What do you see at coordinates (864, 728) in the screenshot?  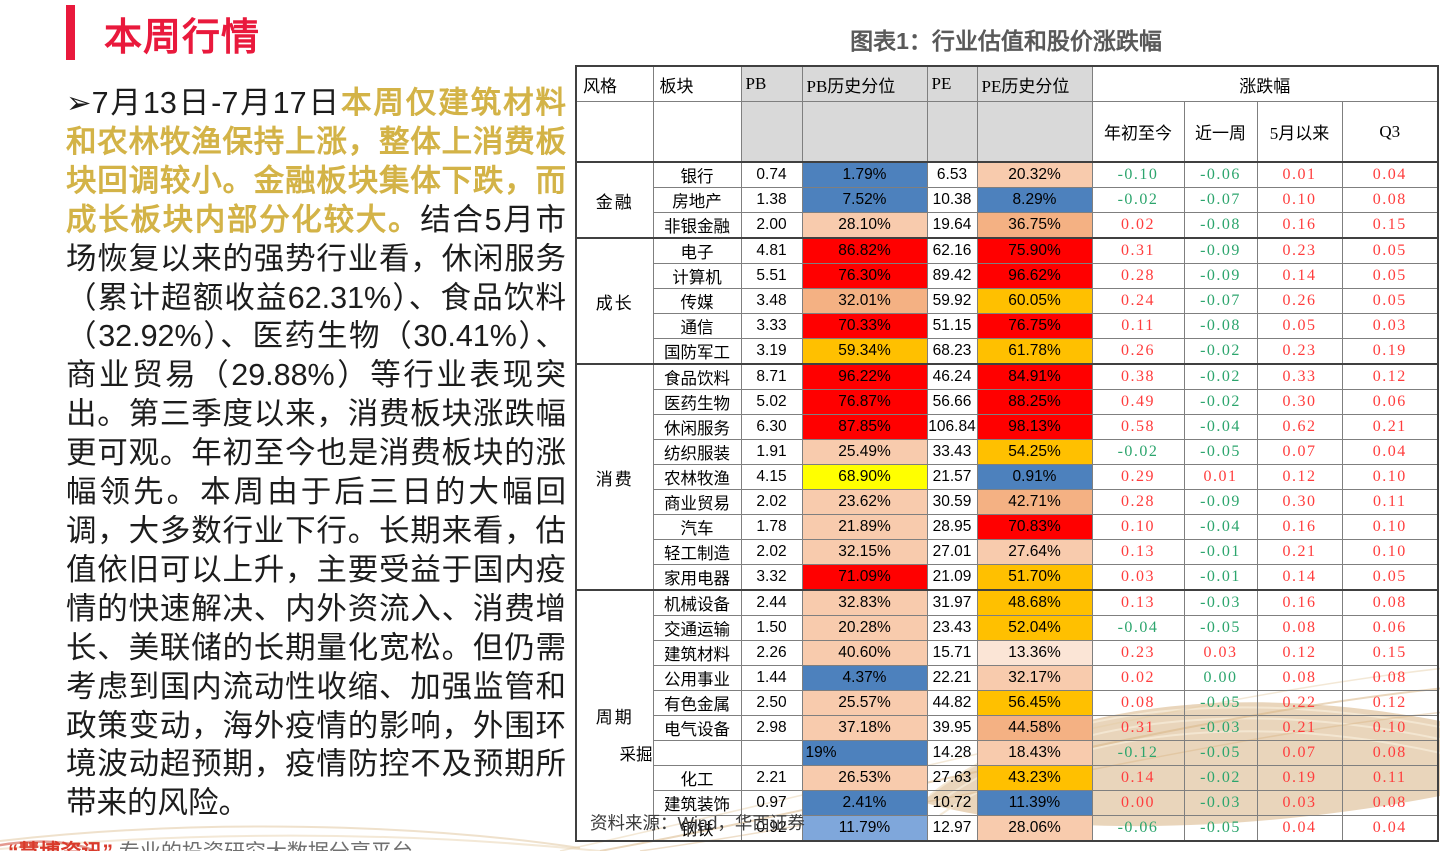 I see `pb-percentile-cell: 37.18%` at bounding box center [864, 728].